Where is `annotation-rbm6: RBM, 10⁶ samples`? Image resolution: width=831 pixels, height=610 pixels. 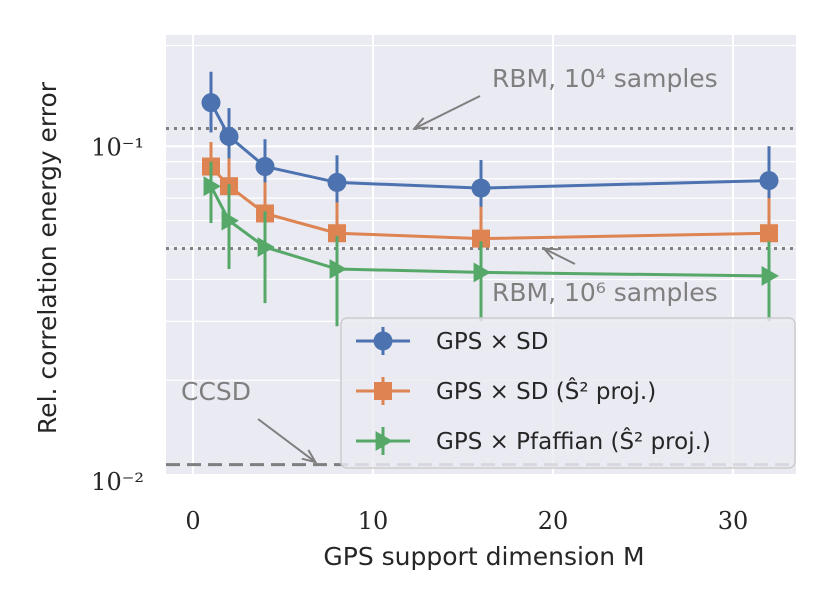
annotation-rbm6: RBM, 10⁶ samples is located at coordinates (605, 292).